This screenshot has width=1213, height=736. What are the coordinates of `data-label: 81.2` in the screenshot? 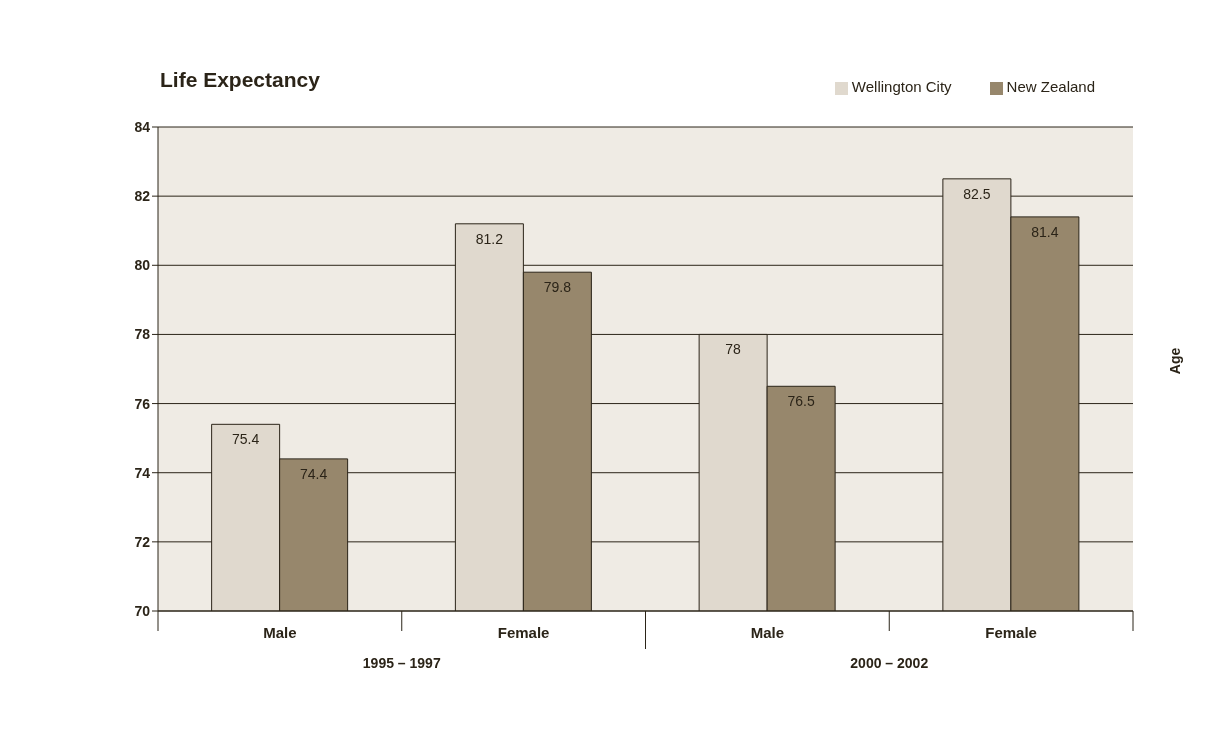 It's located at (489, 238).